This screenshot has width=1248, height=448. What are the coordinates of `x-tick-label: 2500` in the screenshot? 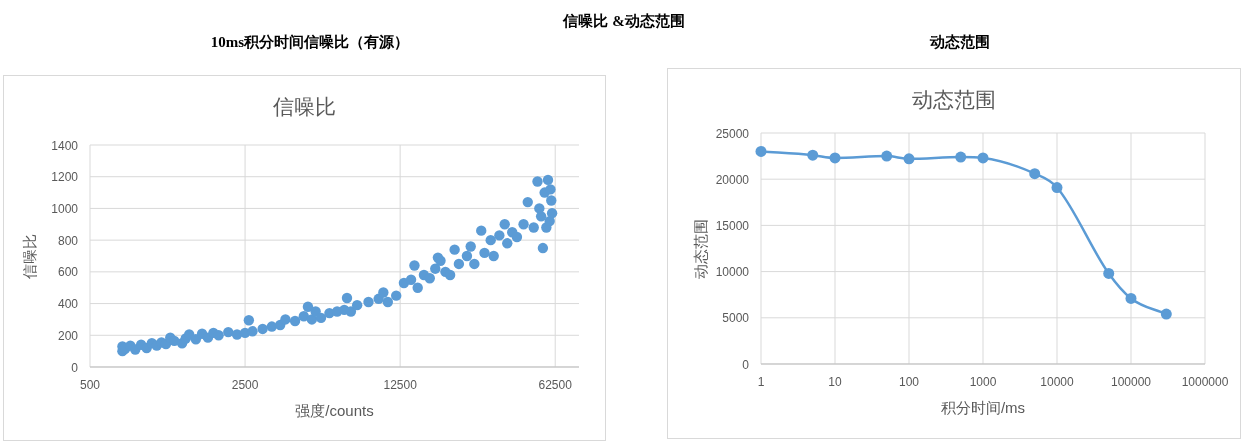 It's located at (245, 385).